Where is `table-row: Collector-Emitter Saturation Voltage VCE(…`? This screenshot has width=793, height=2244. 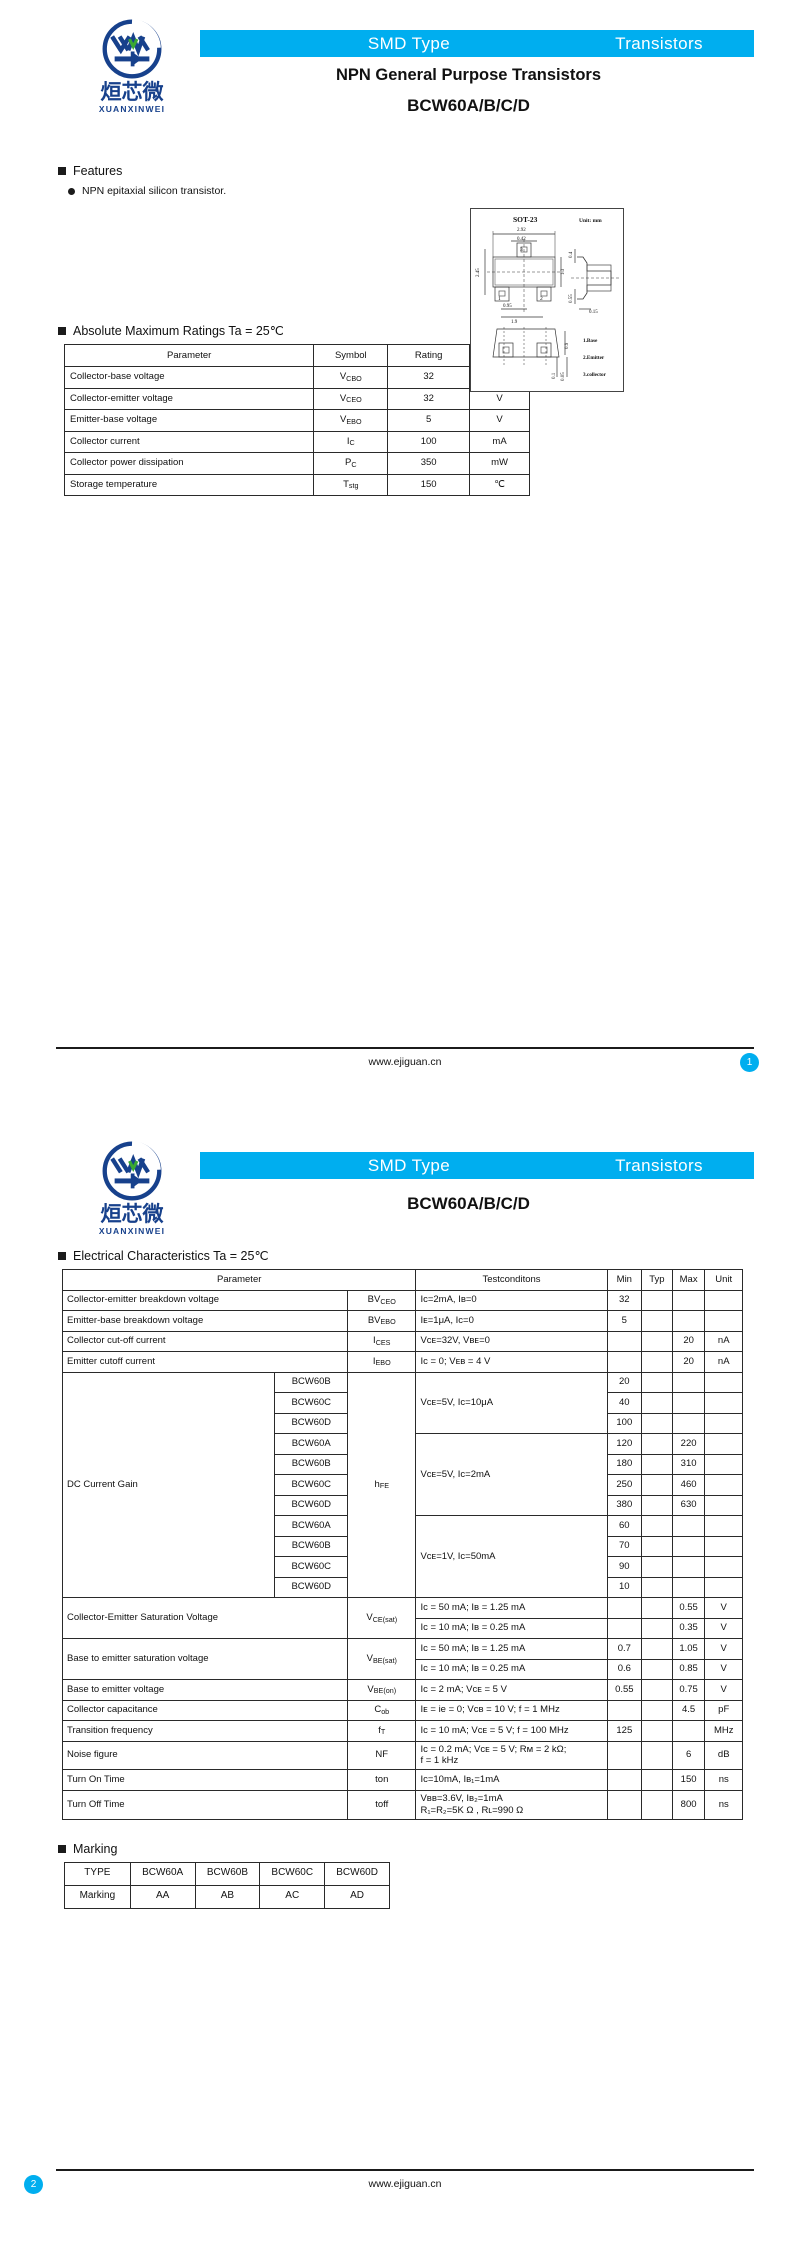
table-row: Collector-Emitter Saturation Voltage VCE(… is located at coordinates (402, 1618).